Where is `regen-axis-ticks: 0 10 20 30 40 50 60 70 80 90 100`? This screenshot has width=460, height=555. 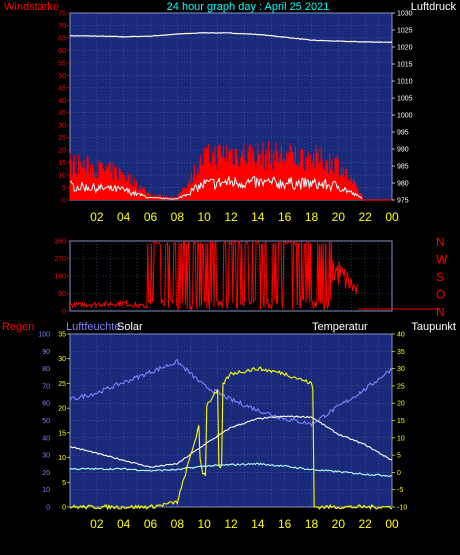 regen-axis-ticks: 0 10 20 30 40 50 60 70 80 90 100 is located at coordinates (44, 422).